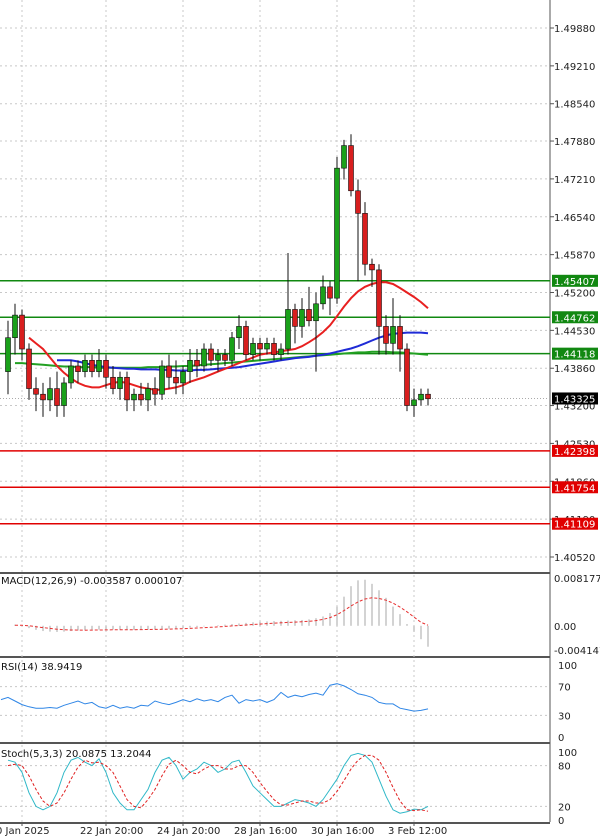 The width and height of the screenshot is (600, 838). Describe the element at coordinates (574, 142) in the screenshot. I see `price-tick-label: 1.47880` at that location.